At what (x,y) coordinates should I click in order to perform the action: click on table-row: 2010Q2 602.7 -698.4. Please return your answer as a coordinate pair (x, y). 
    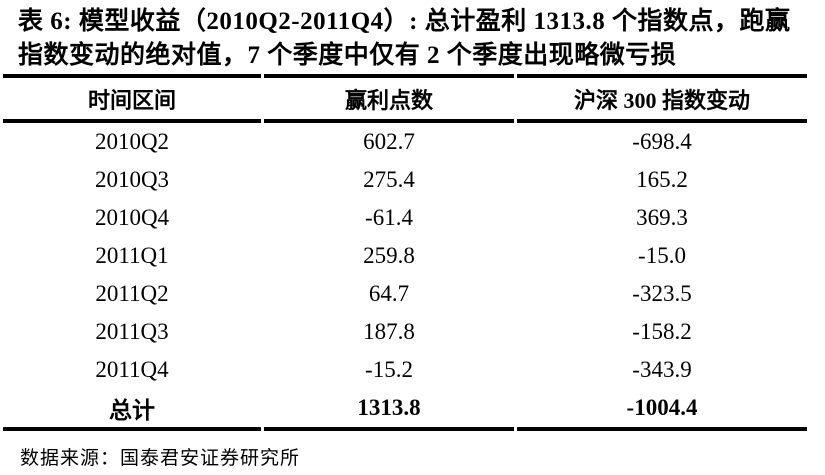
    Looking at the image, I should click on (405, 142).